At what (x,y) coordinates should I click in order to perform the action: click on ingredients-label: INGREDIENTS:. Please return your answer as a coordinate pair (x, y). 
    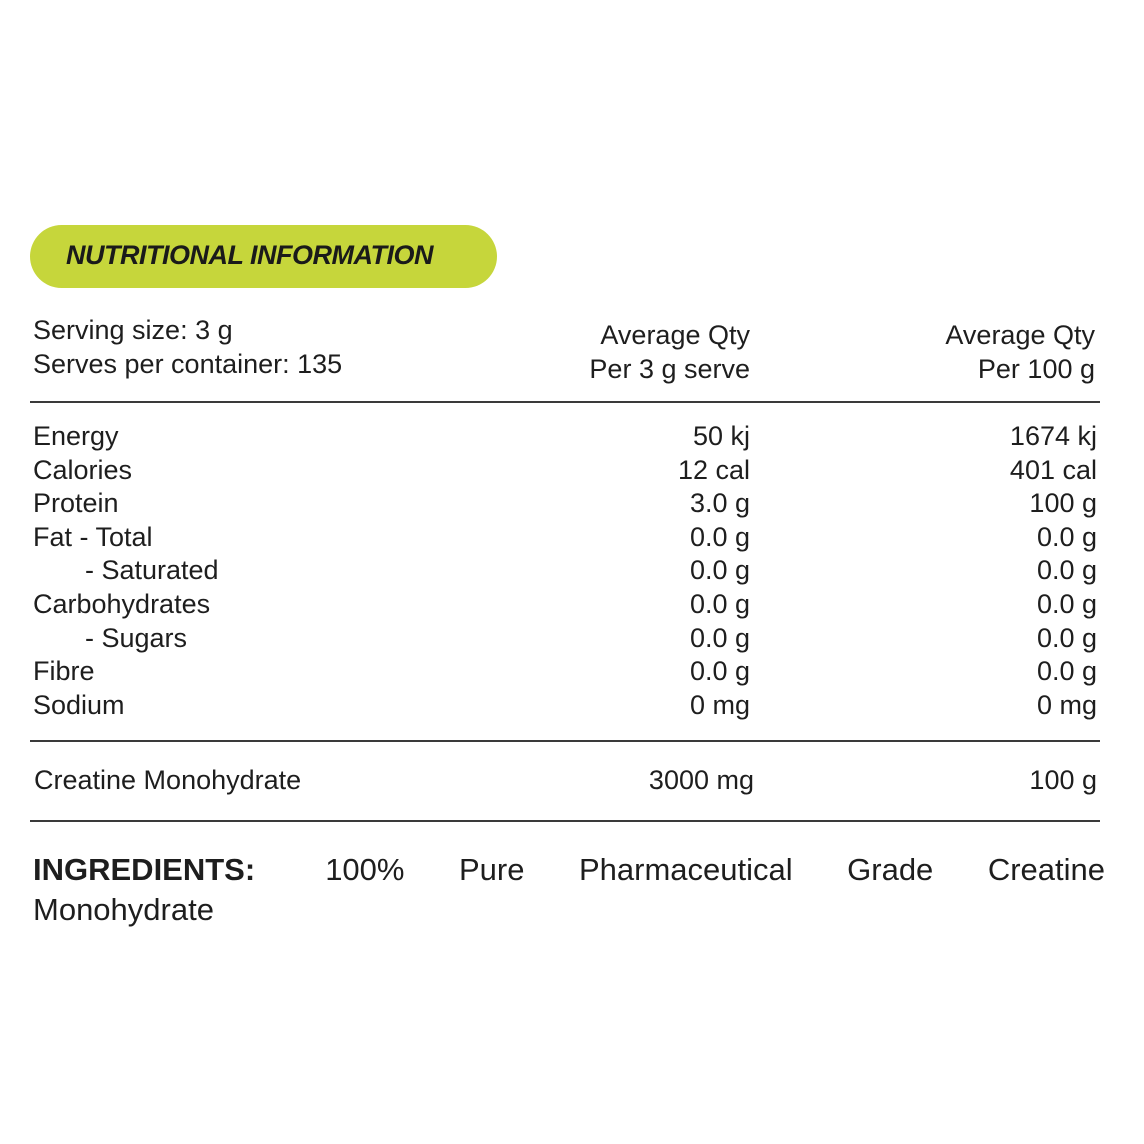
    Looking at the image, I should click on (144, 869).